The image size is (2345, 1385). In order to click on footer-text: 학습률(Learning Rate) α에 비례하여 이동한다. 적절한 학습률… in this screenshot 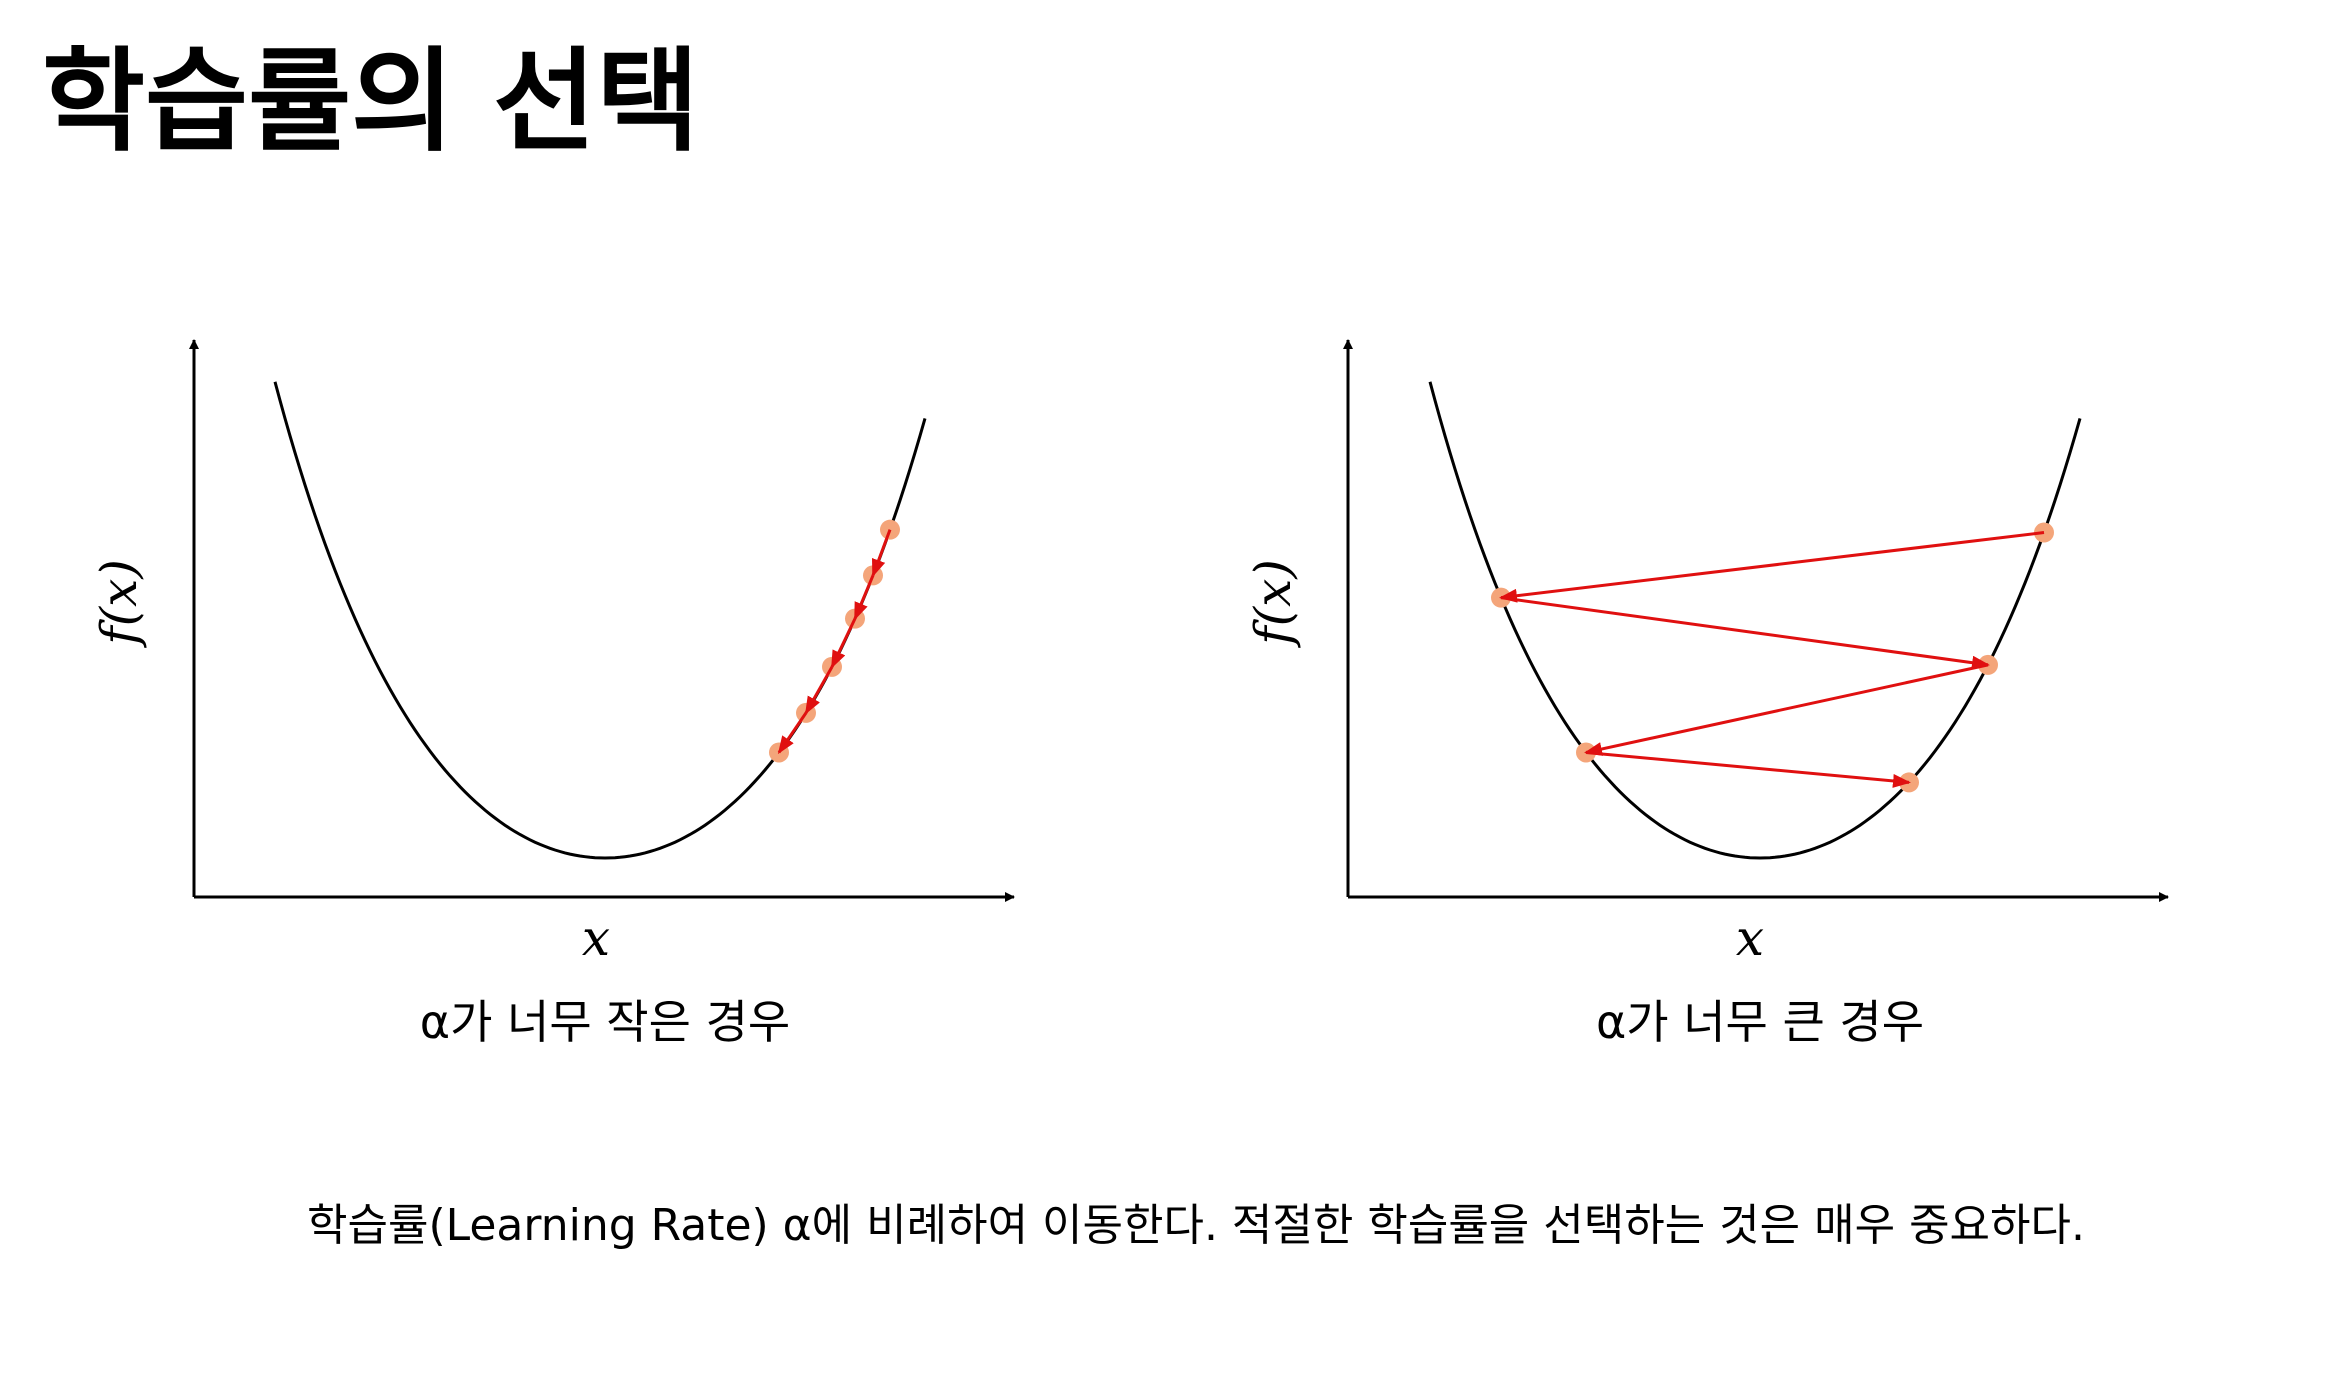, I will do `click(1196, 1225)`.